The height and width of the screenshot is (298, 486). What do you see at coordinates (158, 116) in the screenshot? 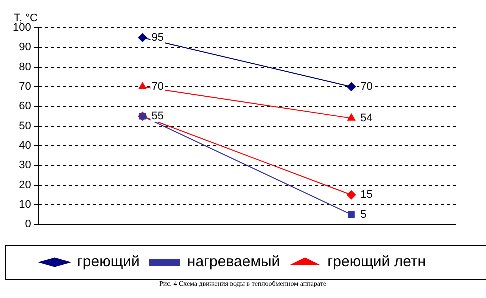
I see `data-label: 55` at bounding box center [158, 116].